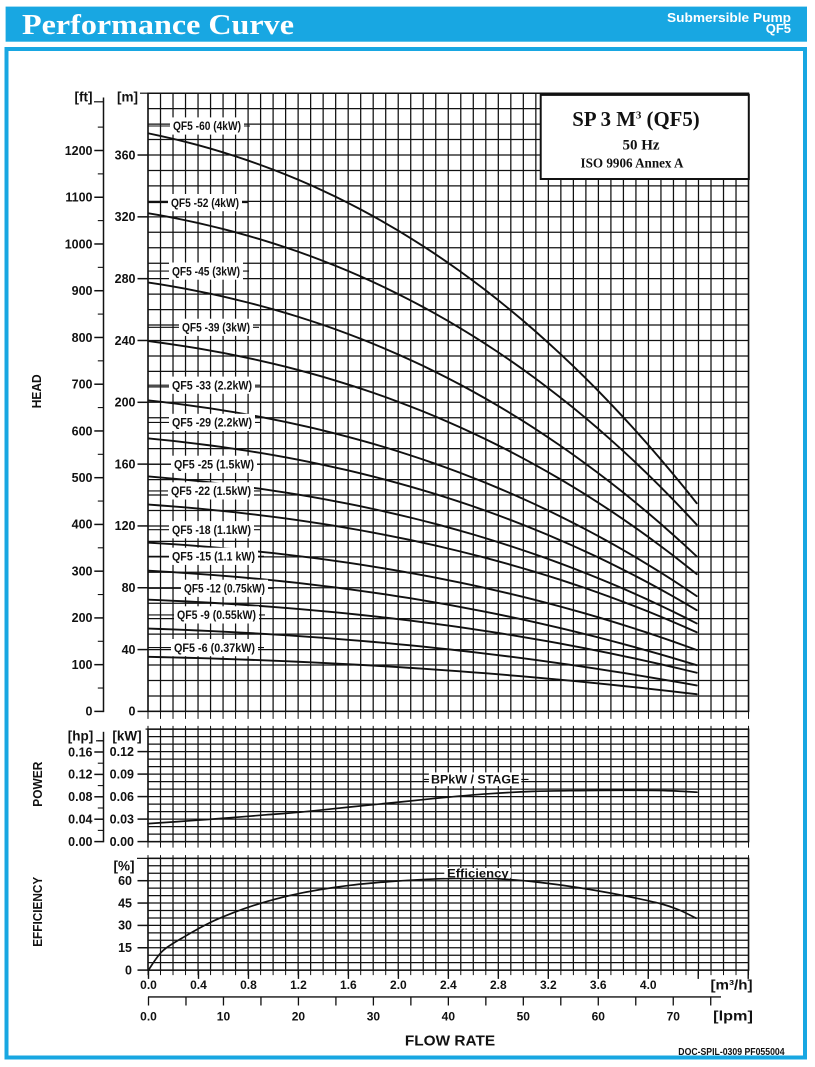 The width and height of the screenshot is (815, 1067). I want to click on svg-text: 320, so click(125, 217).